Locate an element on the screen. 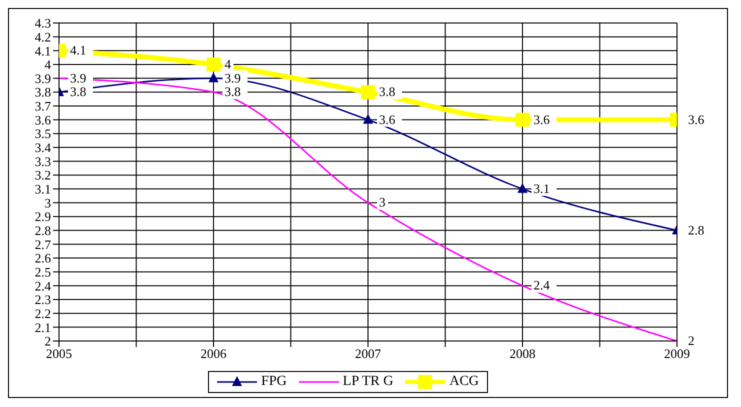 Image resolution: width=741 pixels, height=407 pixels. data-label: 3 is located at coordinates (382, 202).